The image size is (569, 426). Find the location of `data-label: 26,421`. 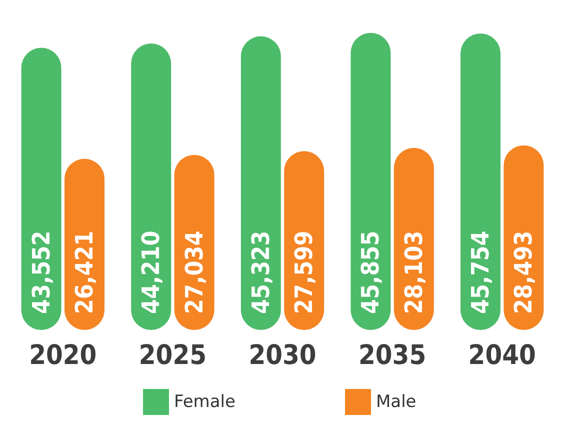

data-label: 26,421 is located at coordinates (84, 272).